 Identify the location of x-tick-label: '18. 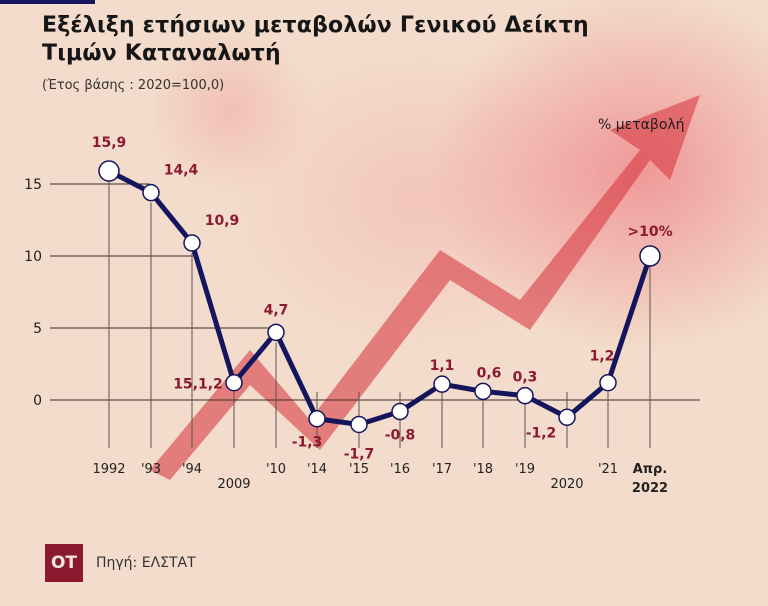
(483, 469).